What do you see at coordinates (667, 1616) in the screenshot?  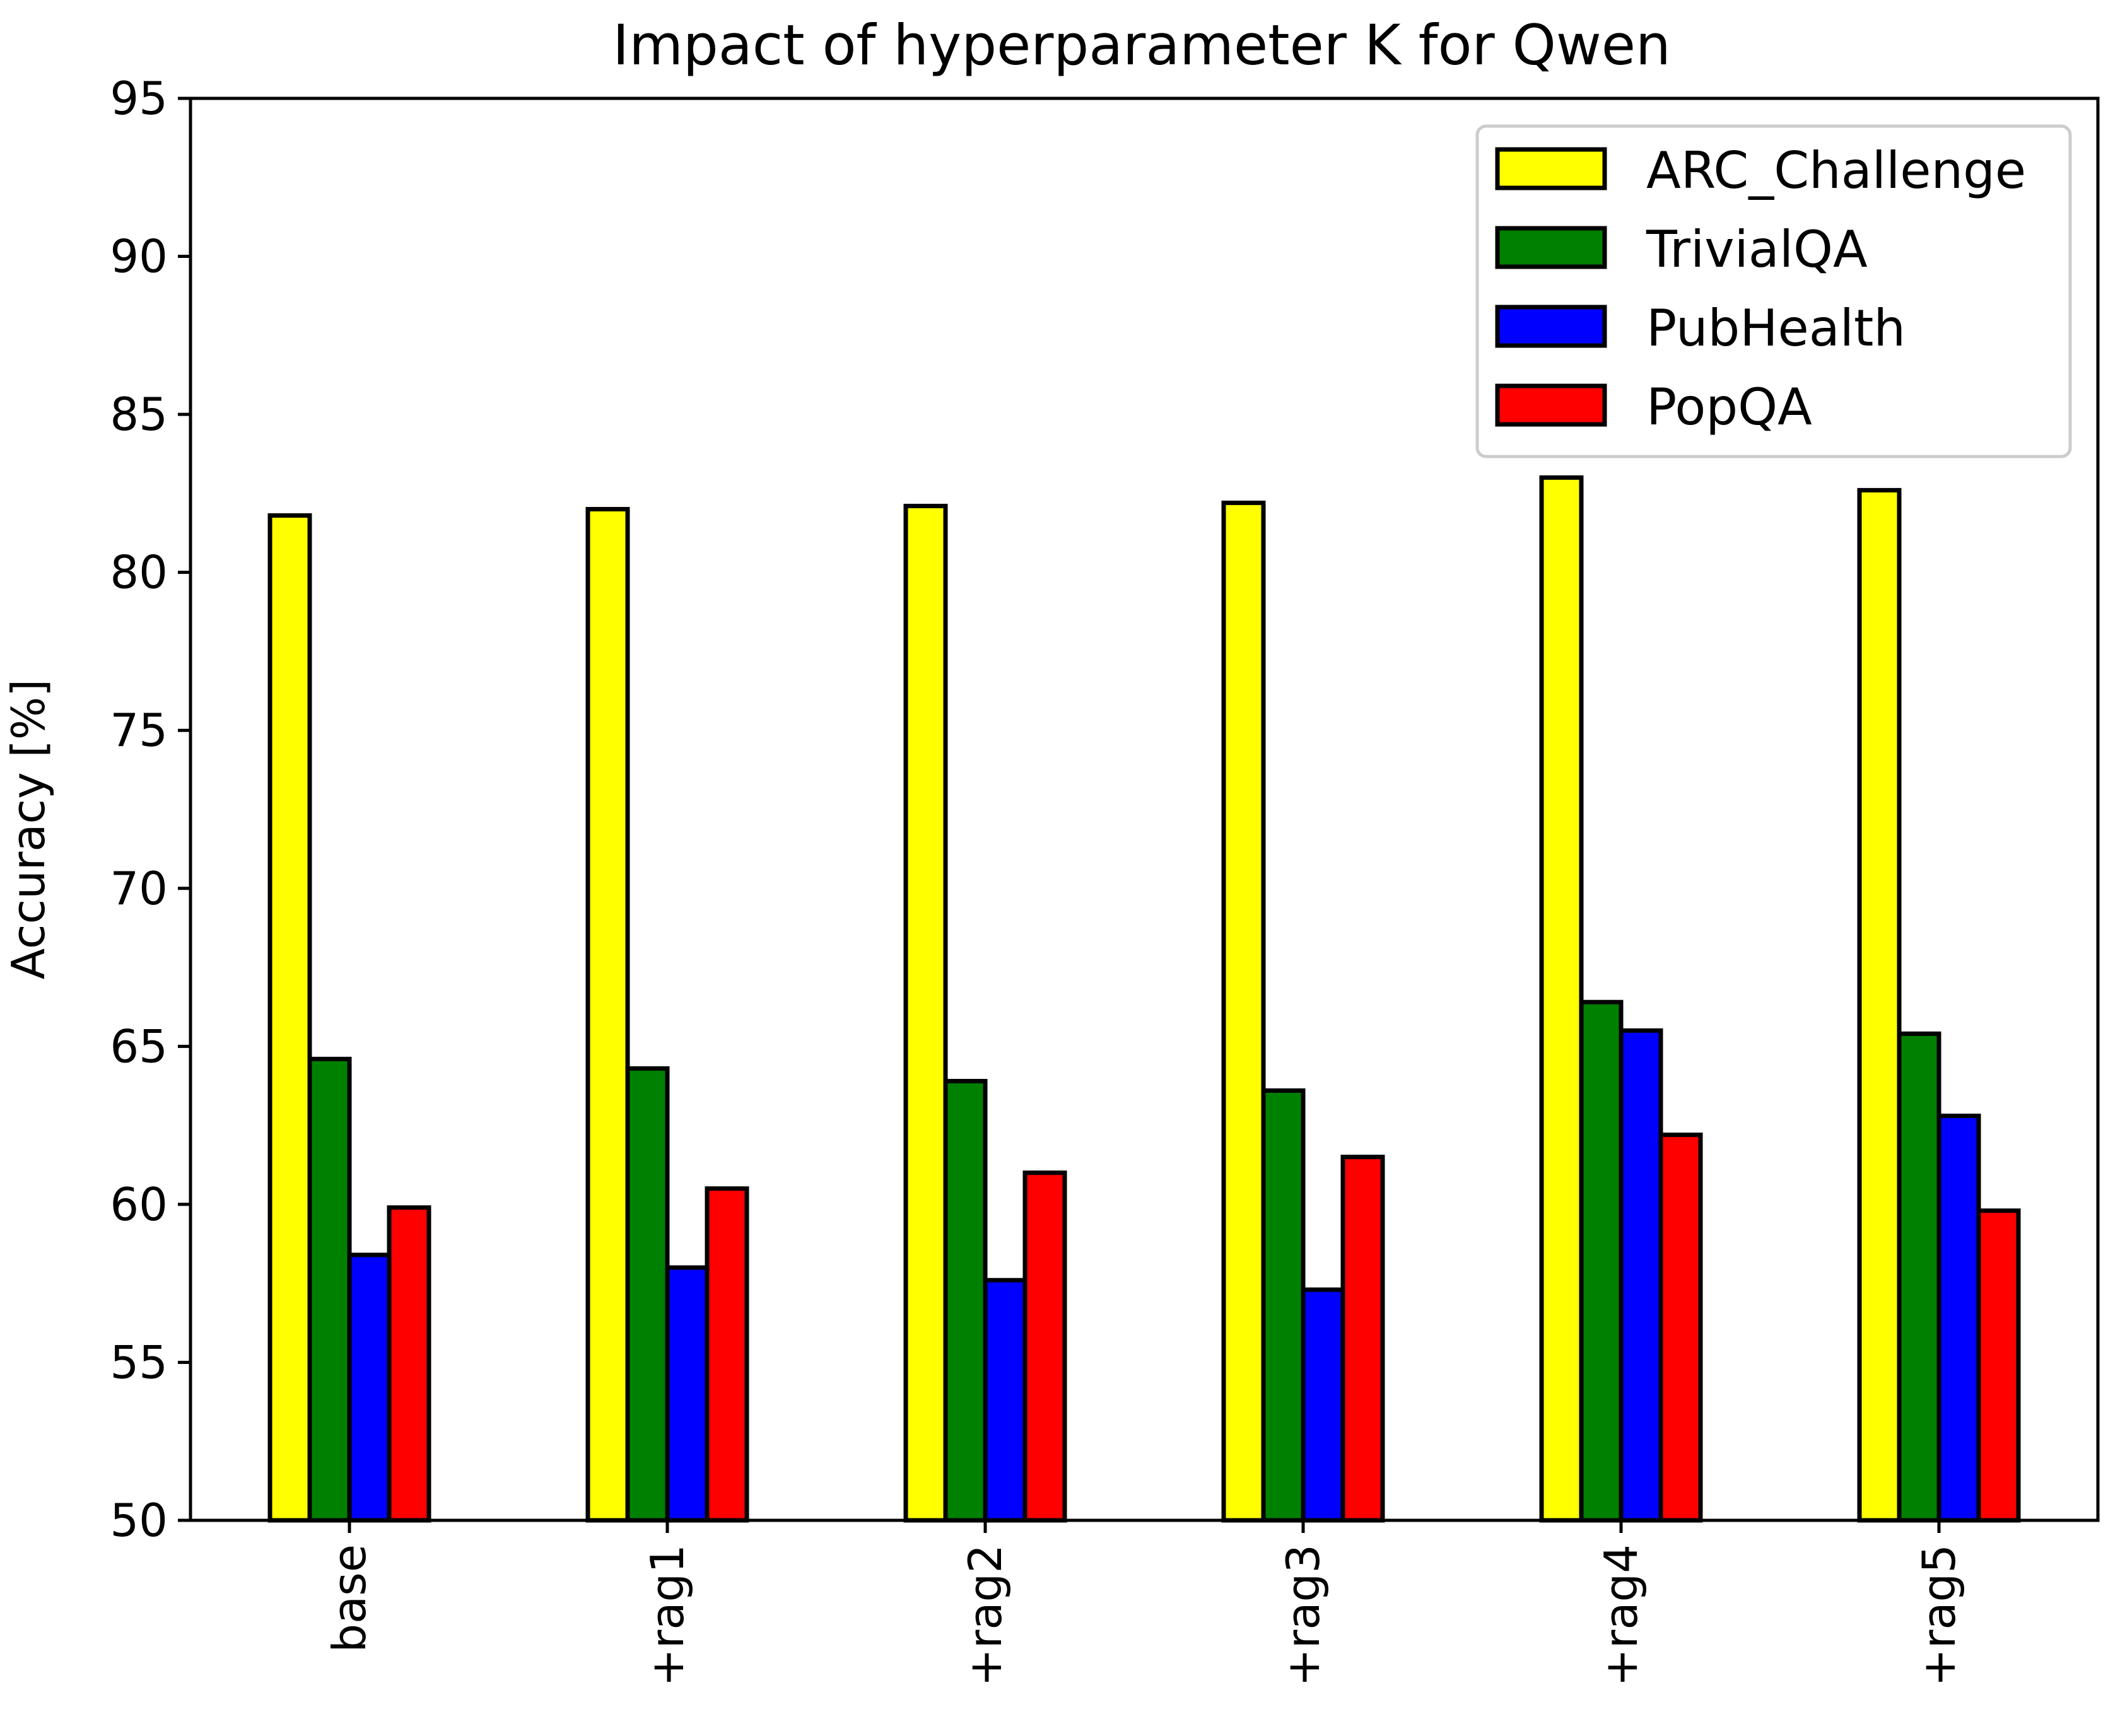 I see `x-tick-label: +rag1` at bounding box center [667, 1616].